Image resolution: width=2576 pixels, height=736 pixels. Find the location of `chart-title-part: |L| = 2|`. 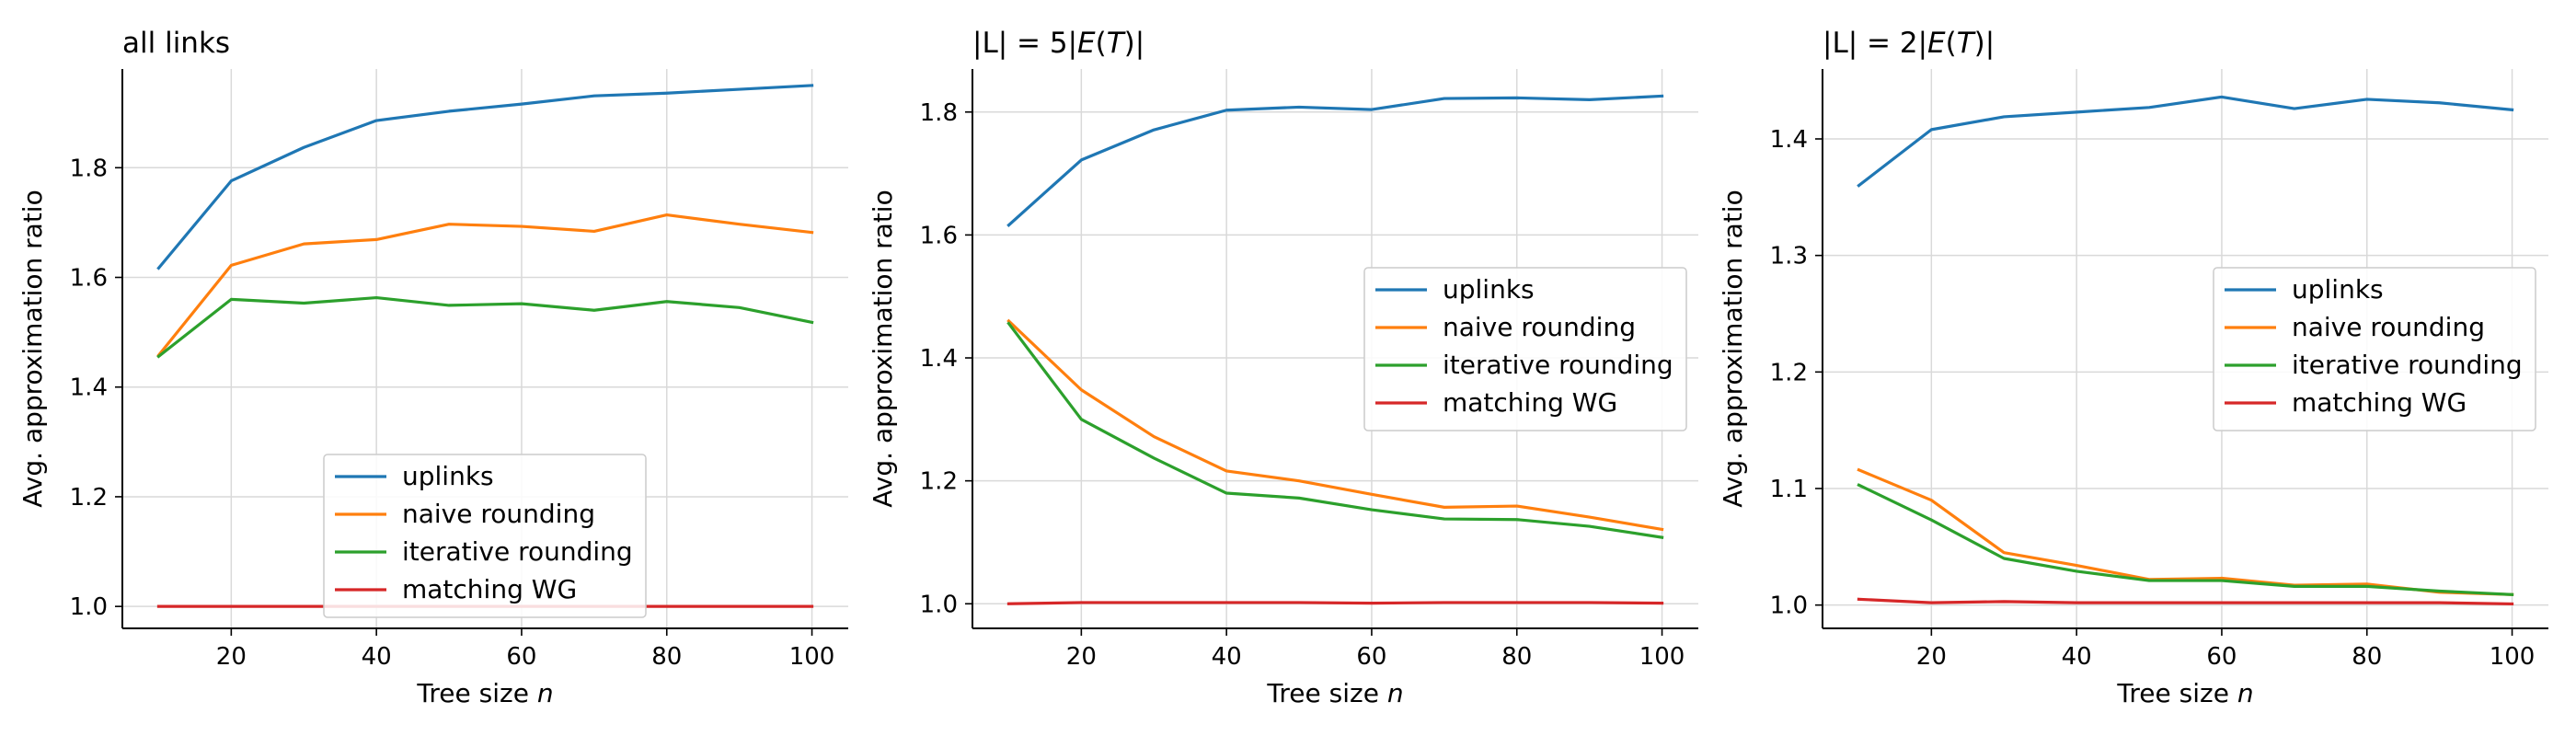

chart-title-part: |L| = 2| is located at coordinates (1875, 43).